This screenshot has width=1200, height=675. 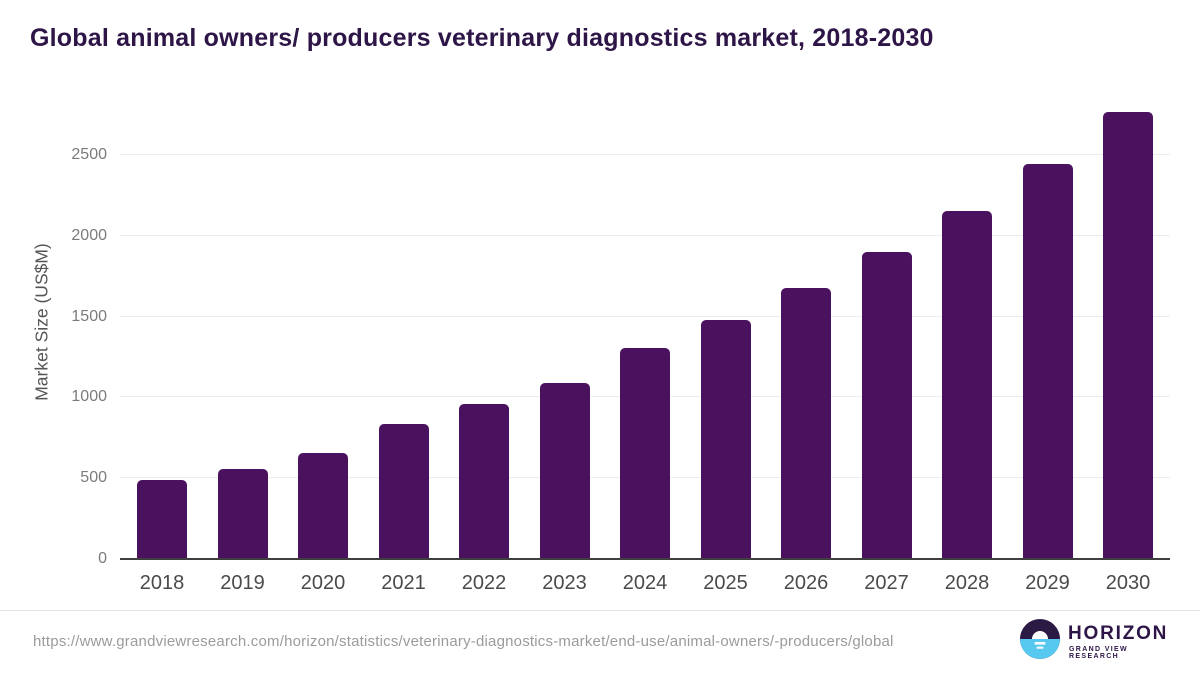 I want to click on x-tick-label-2021: 2021, so click(x=403, y=583).